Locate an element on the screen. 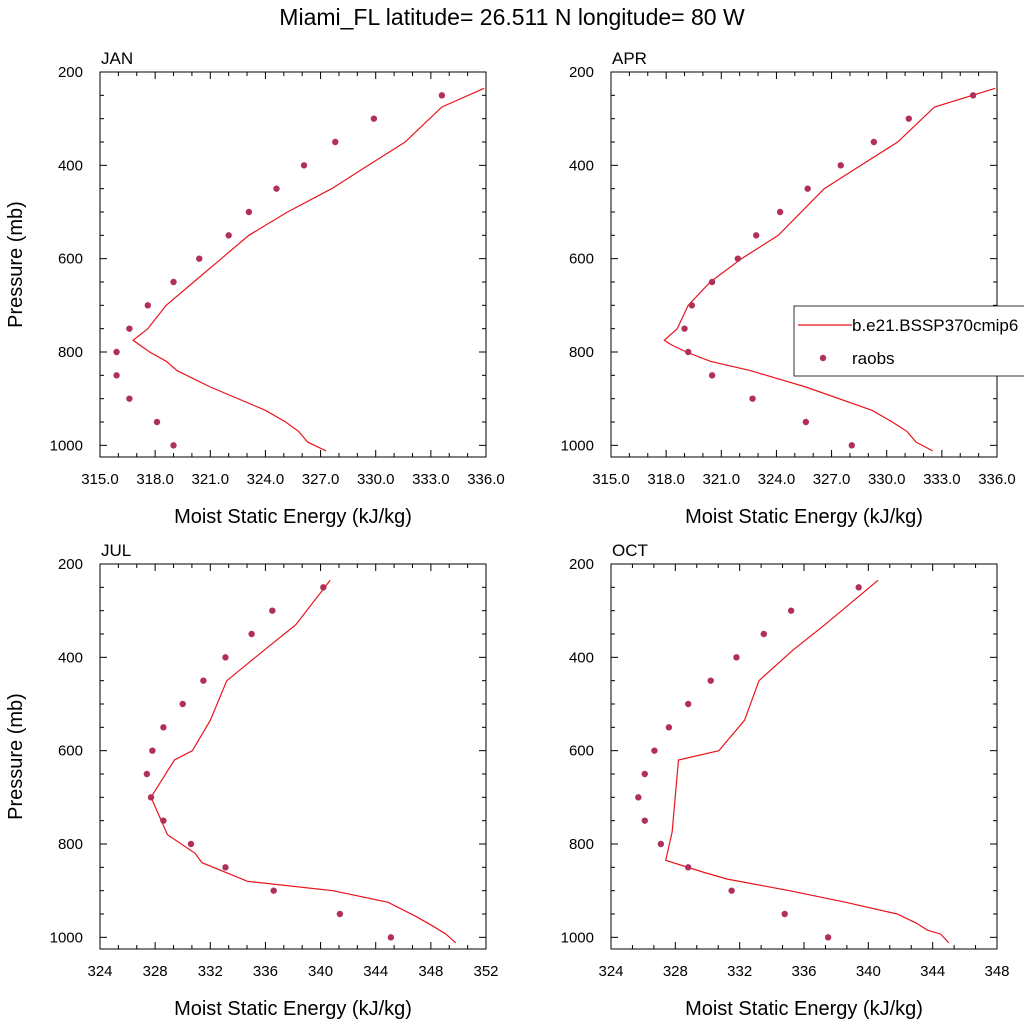 Image resolution: width=1024 pixels, height=1024 pixels. x-tick-label: 333.0 is located at coordinates (431, 479).